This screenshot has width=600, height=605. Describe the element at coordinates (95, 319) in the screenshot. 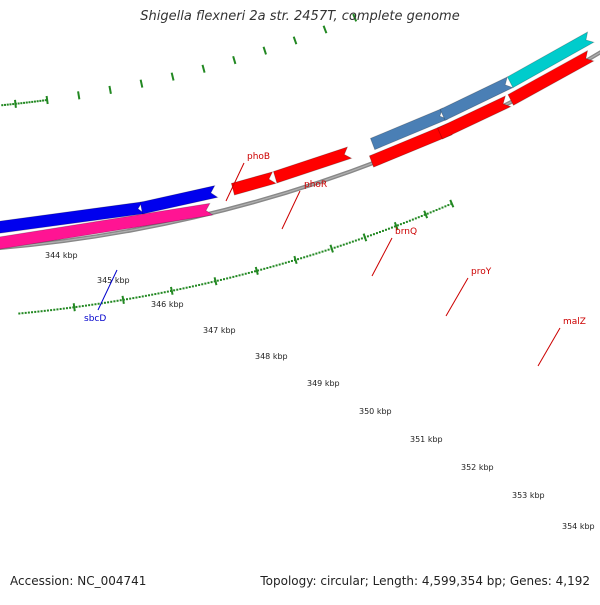

I see `gene-label: sbcD` at that location.